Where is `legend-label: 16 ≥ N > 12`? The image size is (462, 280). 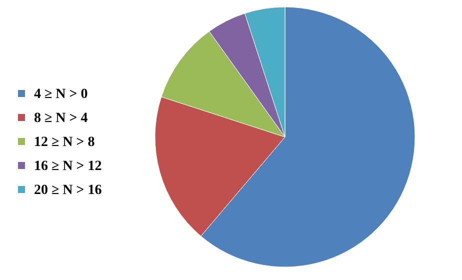
legend-label: 16 ≥ N > 12 is located at coordinates (68, 166).